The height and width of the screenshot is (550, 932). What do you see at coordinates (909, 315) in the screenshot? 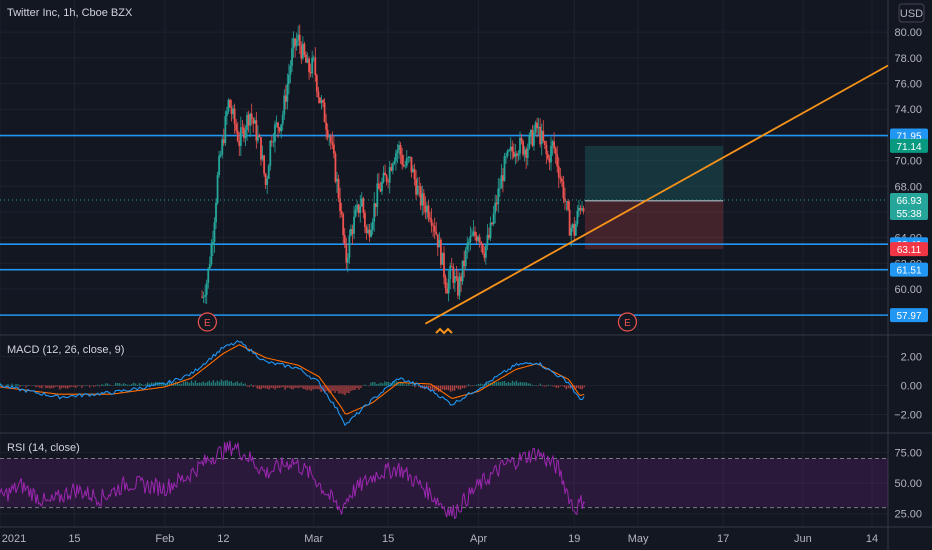
I see `price-badge: 57.97` at bounding box center [909, 315].